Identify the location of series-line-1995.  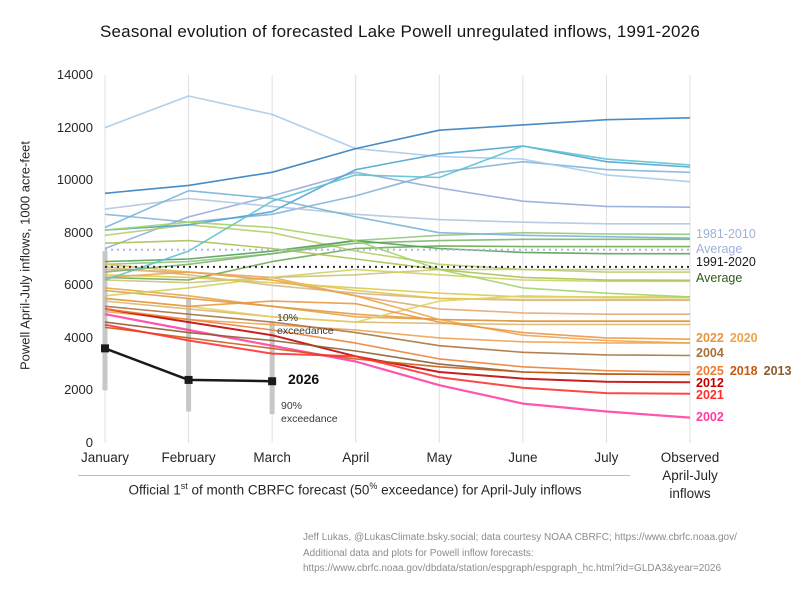
(397, 191).